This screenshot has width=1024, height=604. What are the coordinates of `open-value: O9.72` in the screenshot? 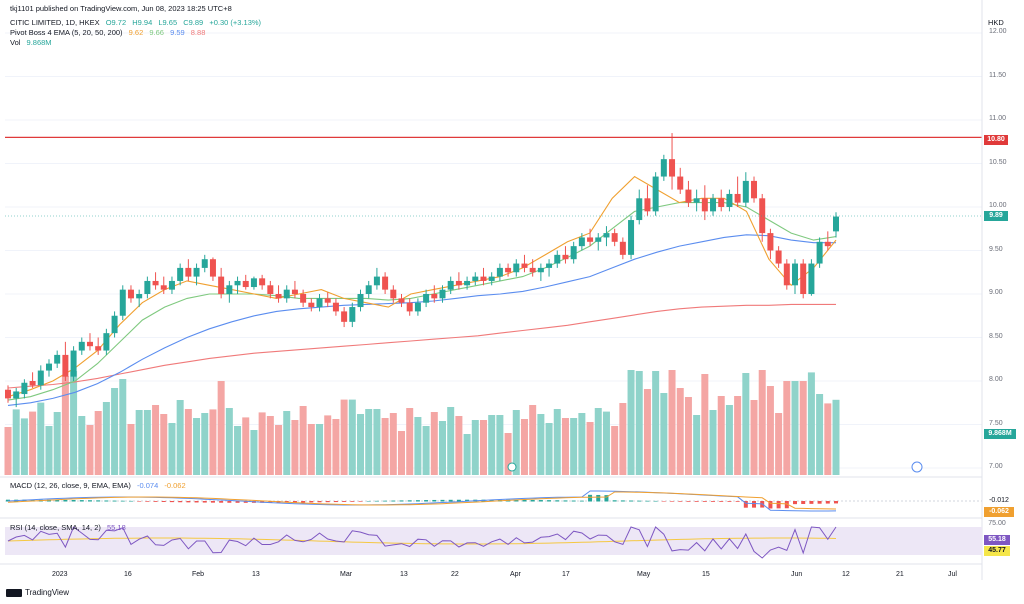 It's located at (116, 22).